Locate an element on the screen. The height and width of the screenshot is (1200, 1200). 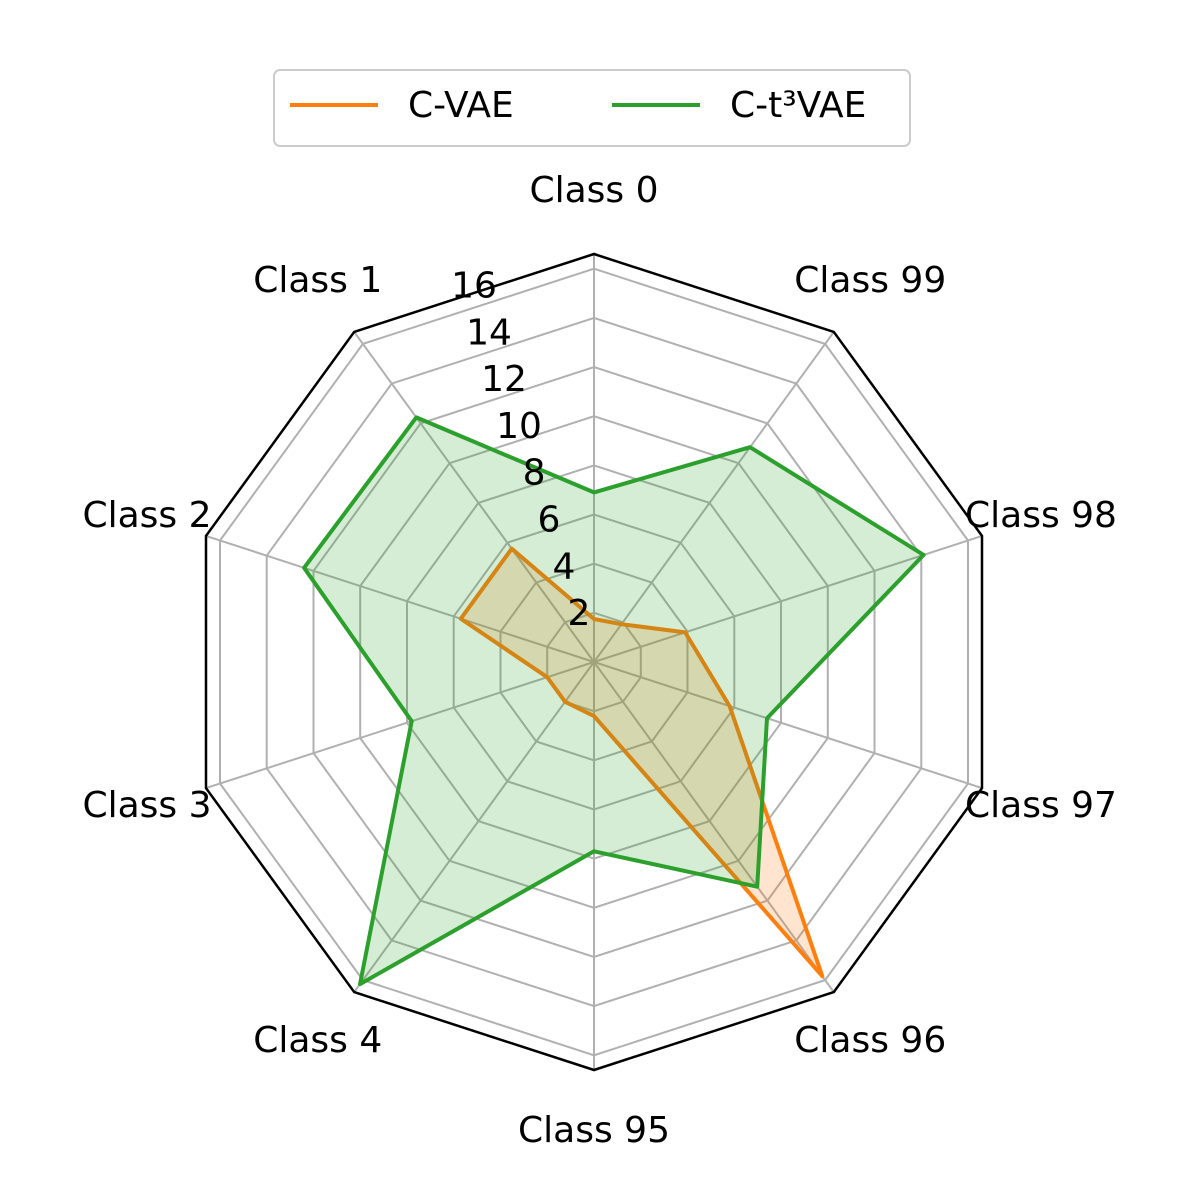
category-label: Class 1 is located at coordinates (317, 280).